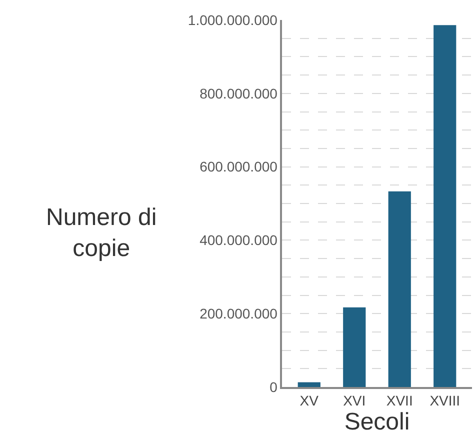  Describe the element at coordinates (101, 233) in the screenshot. I see `y-axis-title: Numero di copie` at that location.